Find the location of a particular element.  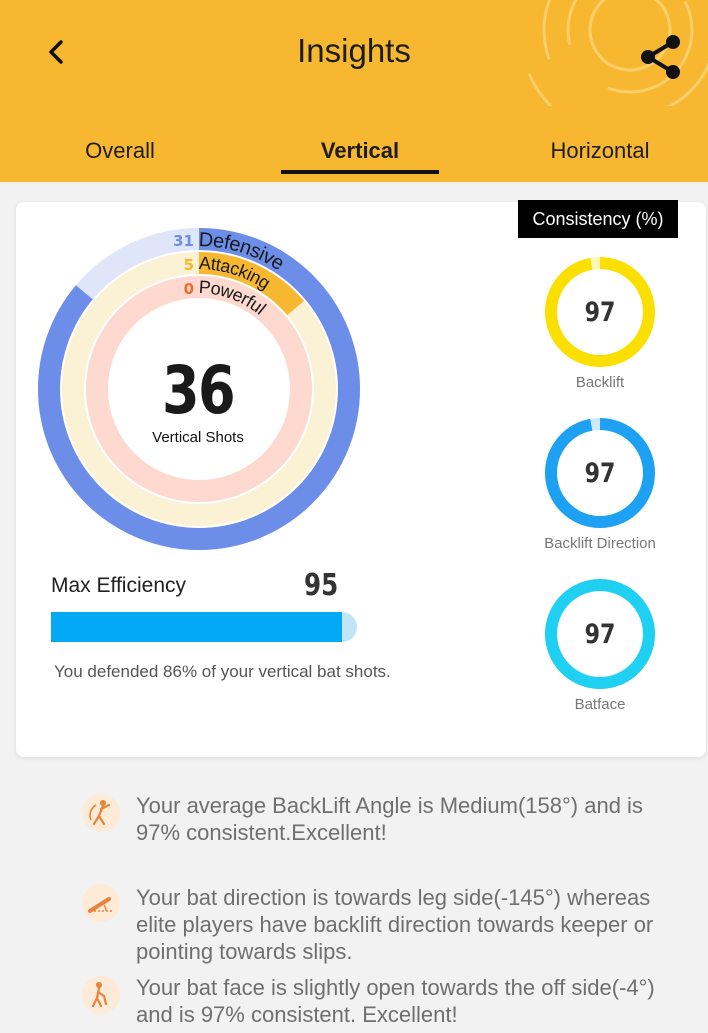

bat-direction-icon is located at coordinates (101, 903).